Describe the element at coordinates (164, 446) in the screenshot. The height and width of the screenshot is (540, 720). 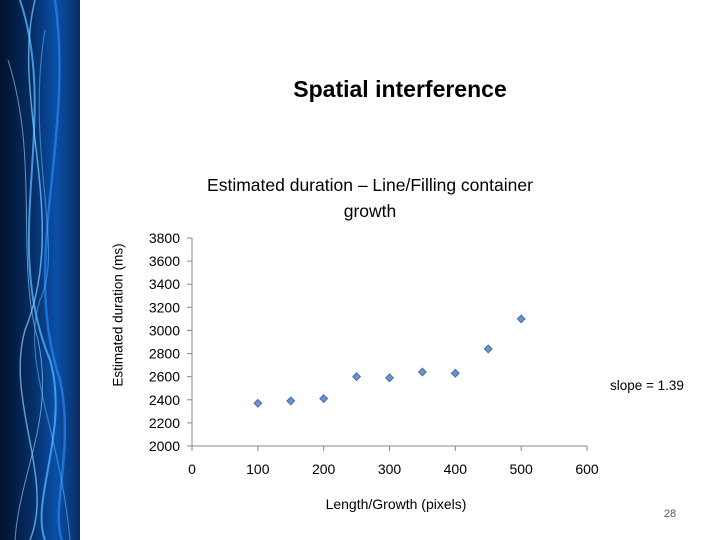
I see `y-tick-label: 2000` at that location.